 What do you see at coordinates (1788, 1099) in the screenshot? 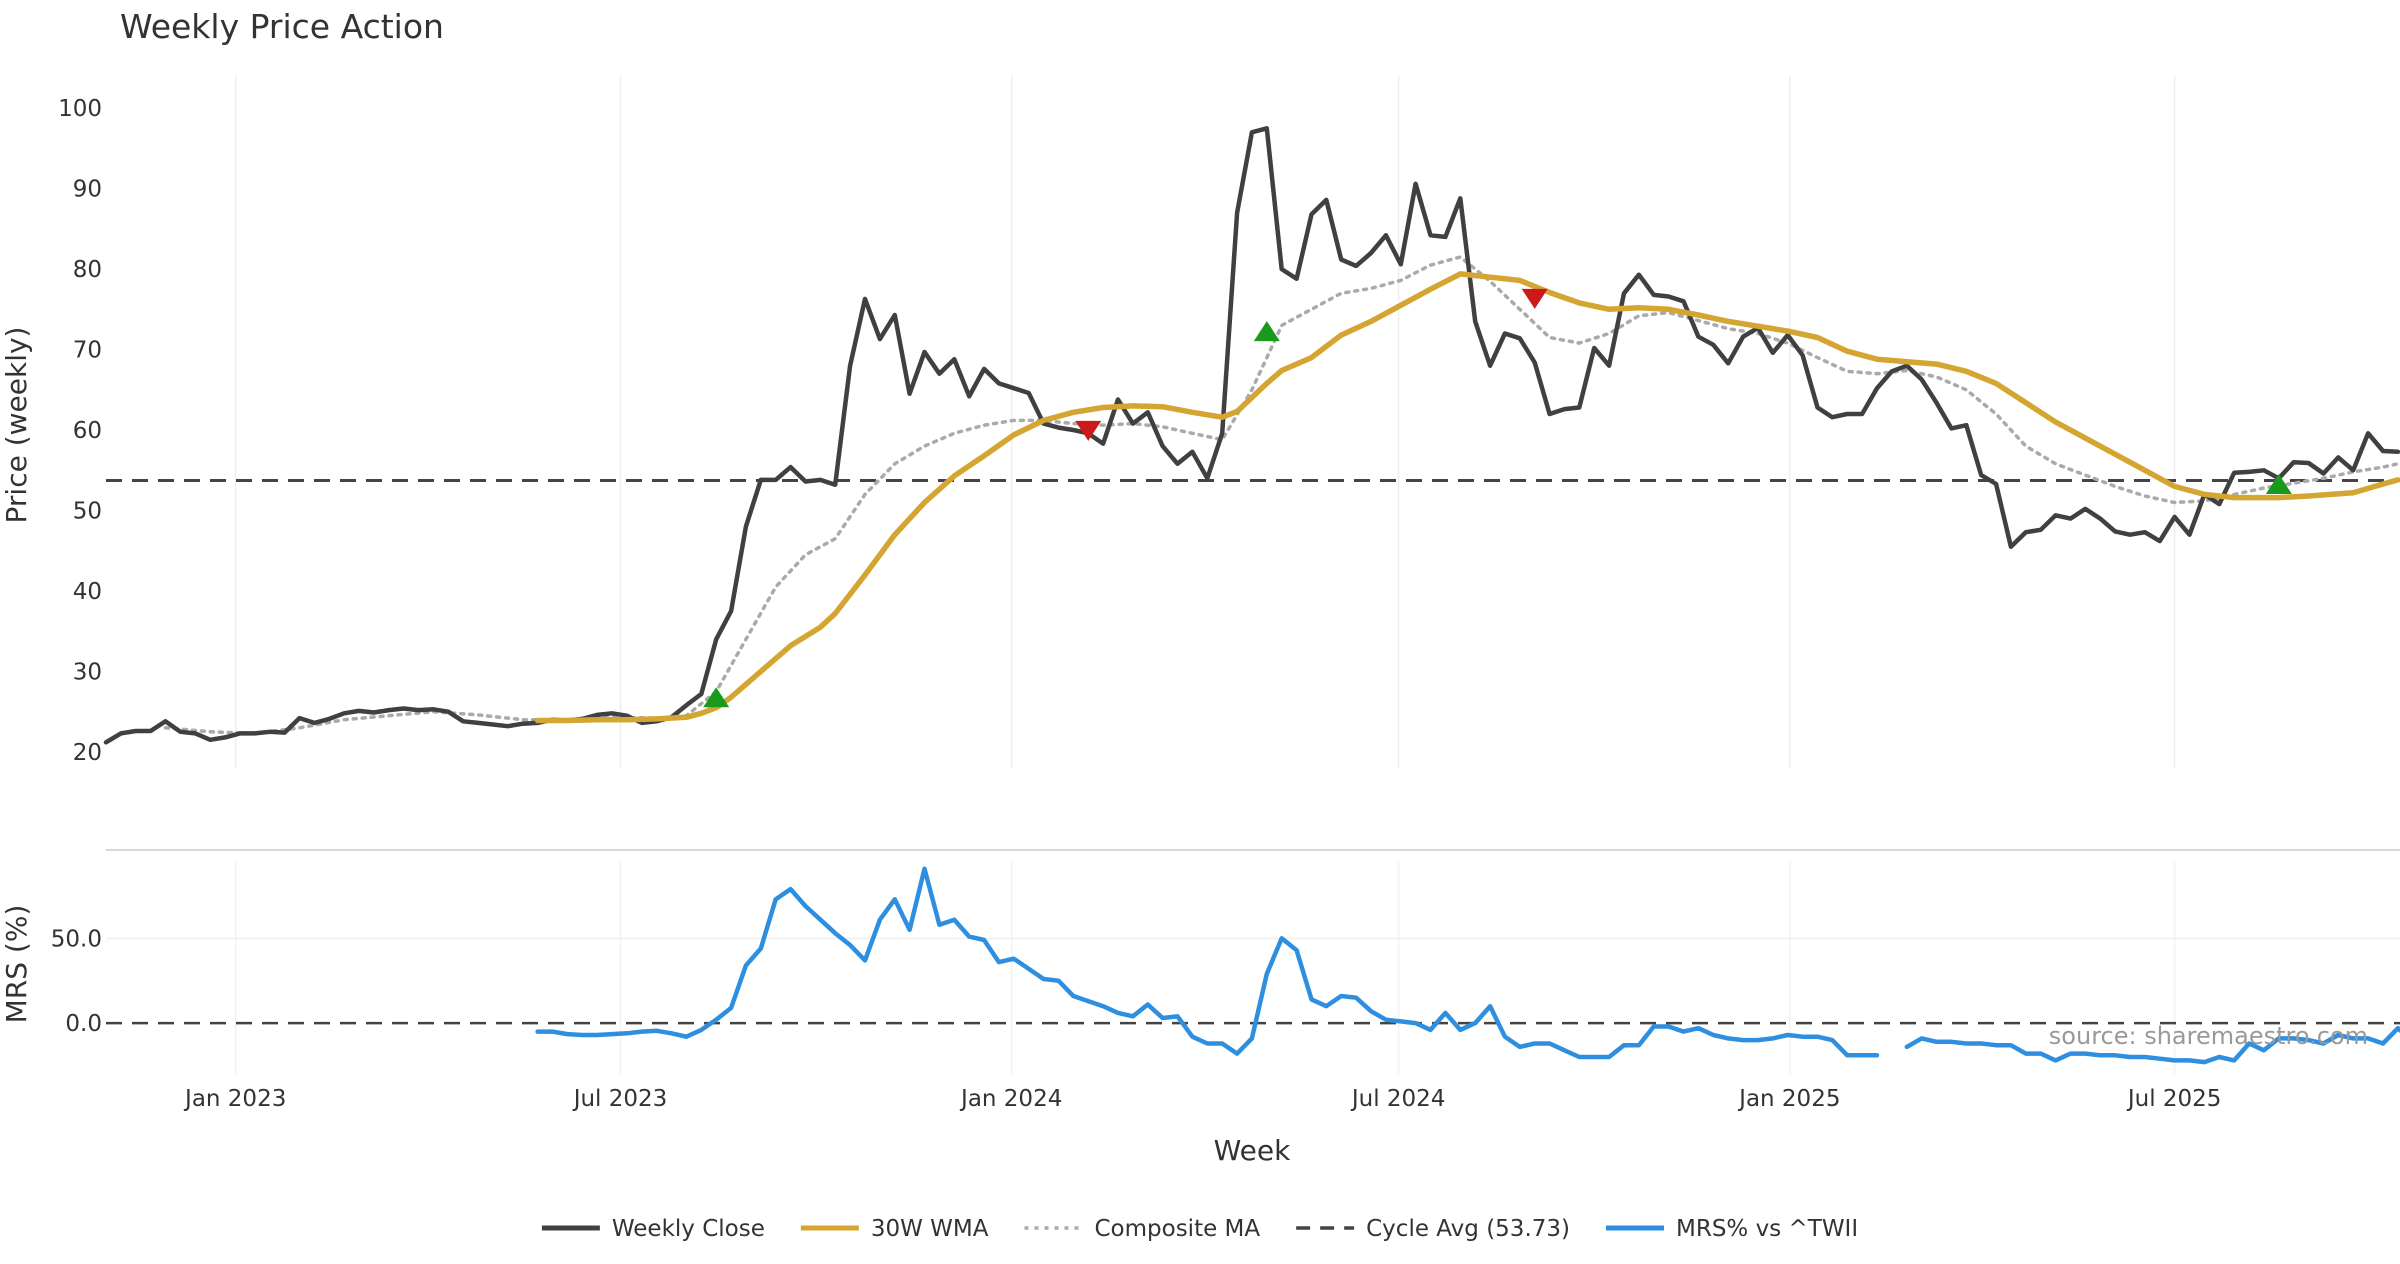
I see `x-tick-label: Jan 2025` at bounding box center [1788, 1099].